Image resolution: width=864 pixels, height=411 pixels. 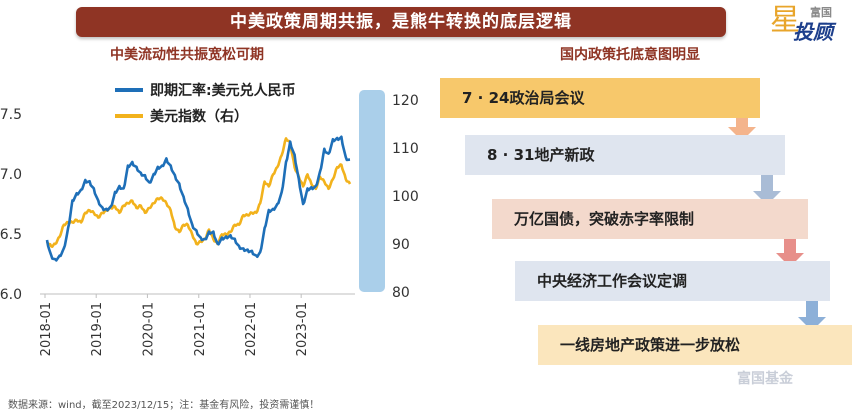 I want to click on watermark-text: 富国基金, so click(x=765, y=379).